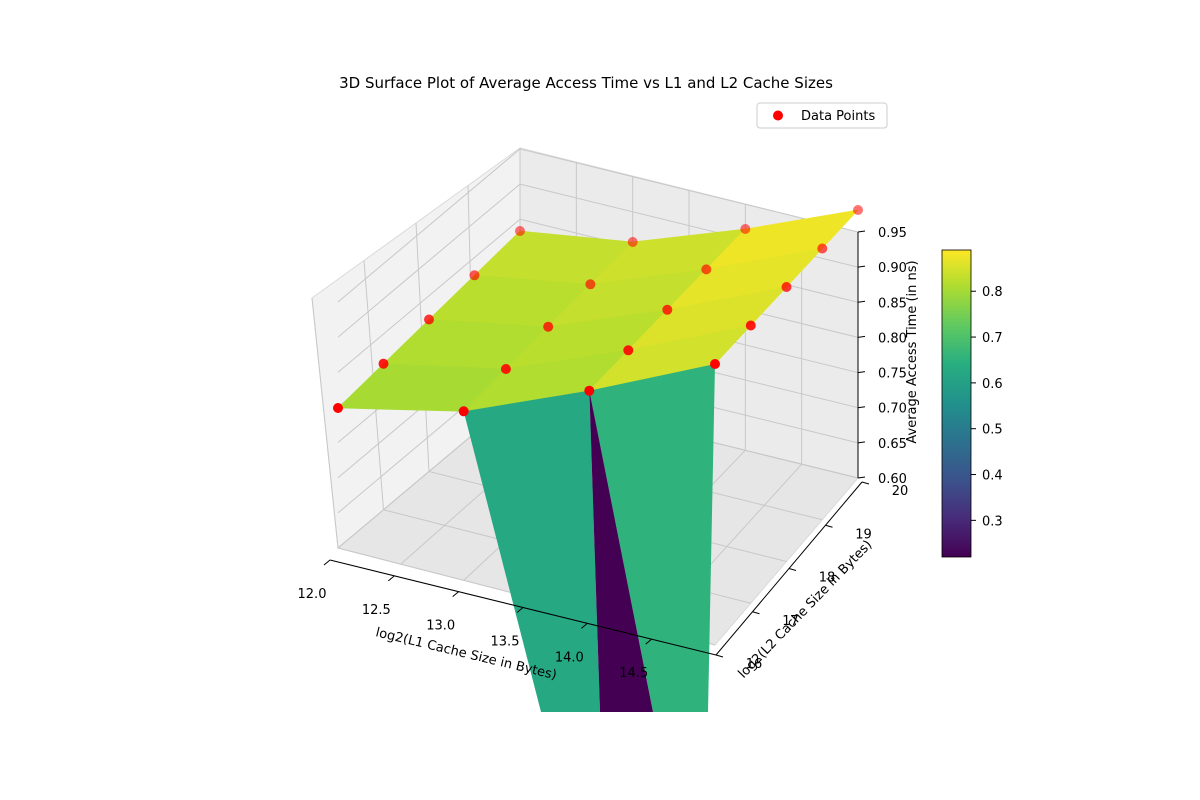 This screenshot has width=1200, height=800. I want to click on colorbar-tick-label: 0.5, so click(992, 430).